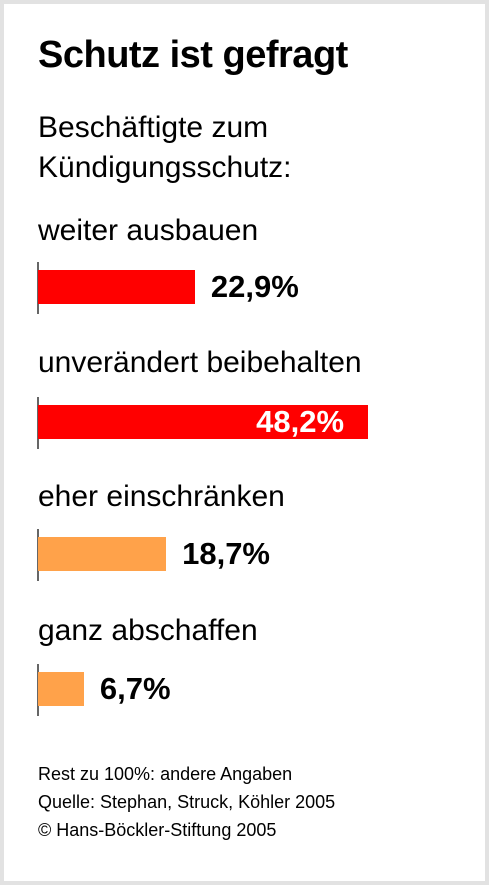 This screenshot has width=489, height=885. What do you see at coordinates (165, 148) in the screenshot?
I see `chart-subtitle: Beschäftigte zum Kündigungsschutz:` at bounding box center [165, 148].